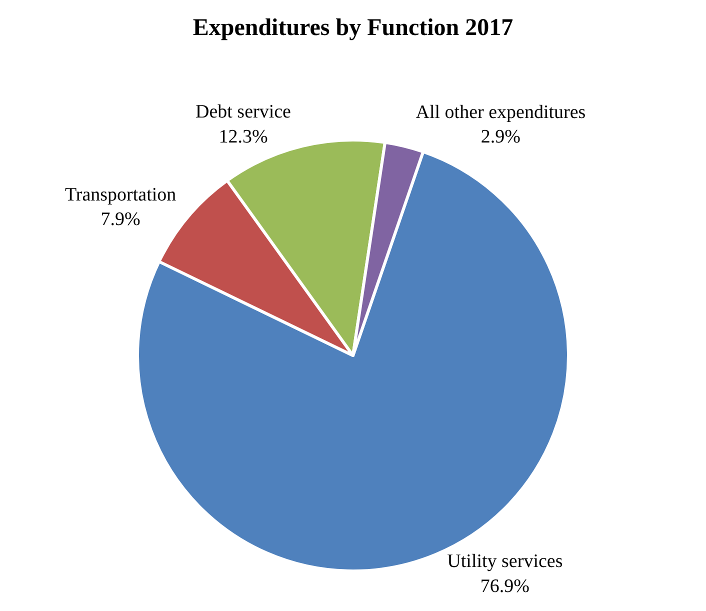 The width and height of the screenshot is (706, 611). Describe the element at coordinates (500, 137) in the screenshot. I see `data-label: 2.9%` at that location.